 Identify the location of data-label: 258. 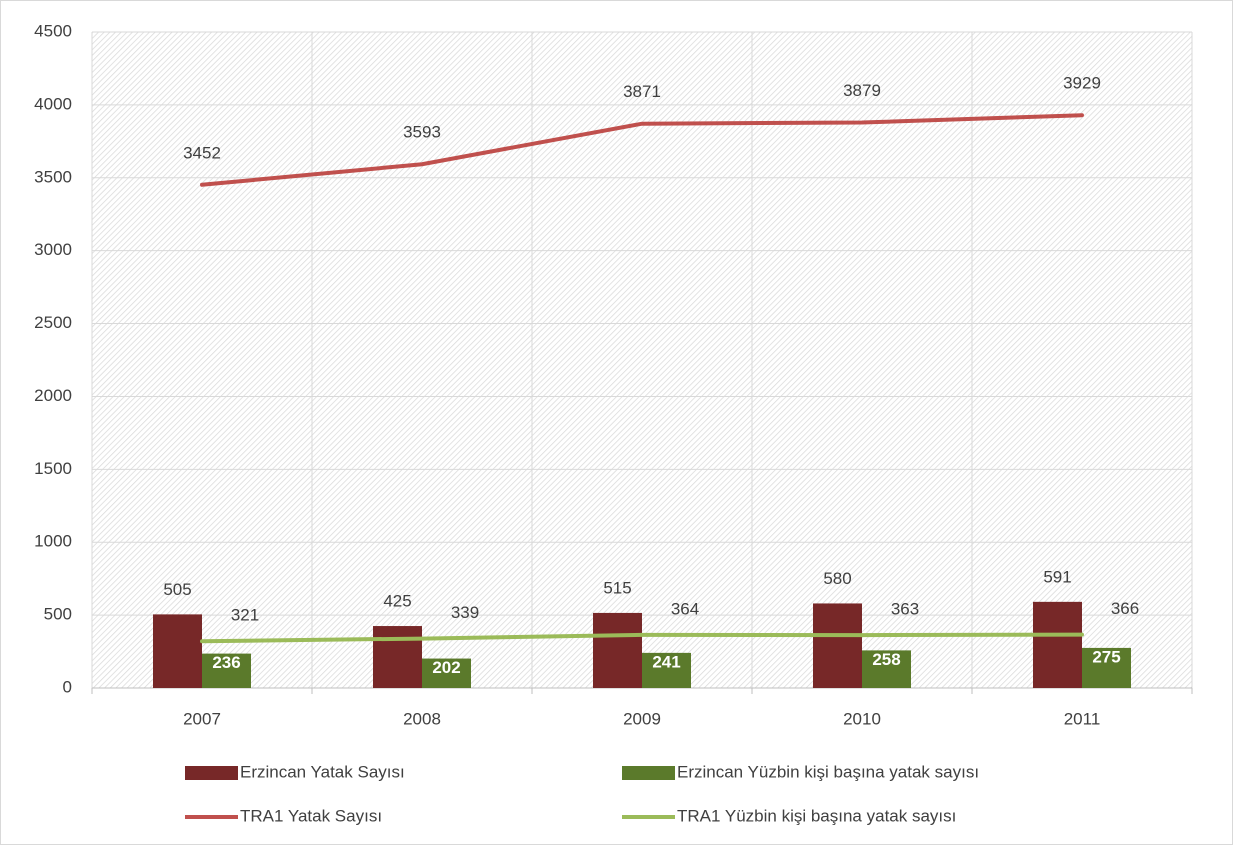
(886, 659).